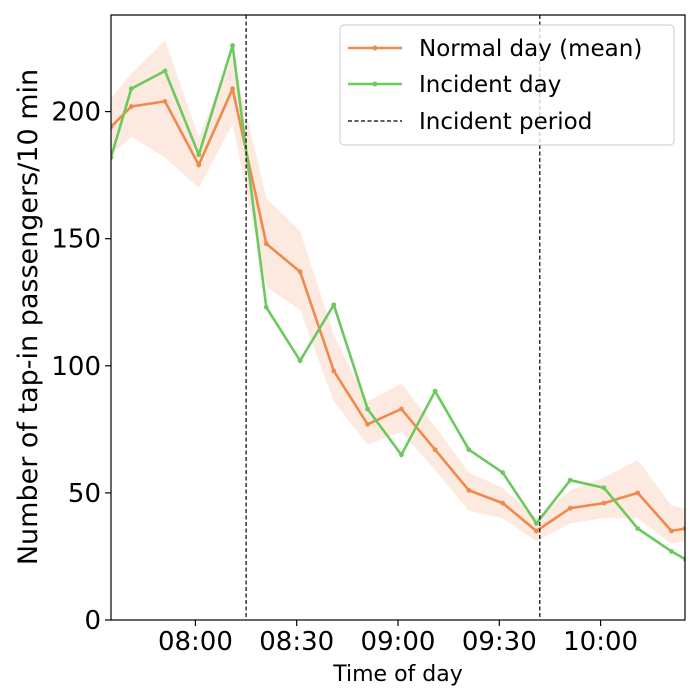 This screenshot has height=700, width=700. What do you see at coordinates (28, 317) in the screenshot?
I see `y-axis-label: Number of tap-in passengers/10 min` at bounding box center [28, 317].